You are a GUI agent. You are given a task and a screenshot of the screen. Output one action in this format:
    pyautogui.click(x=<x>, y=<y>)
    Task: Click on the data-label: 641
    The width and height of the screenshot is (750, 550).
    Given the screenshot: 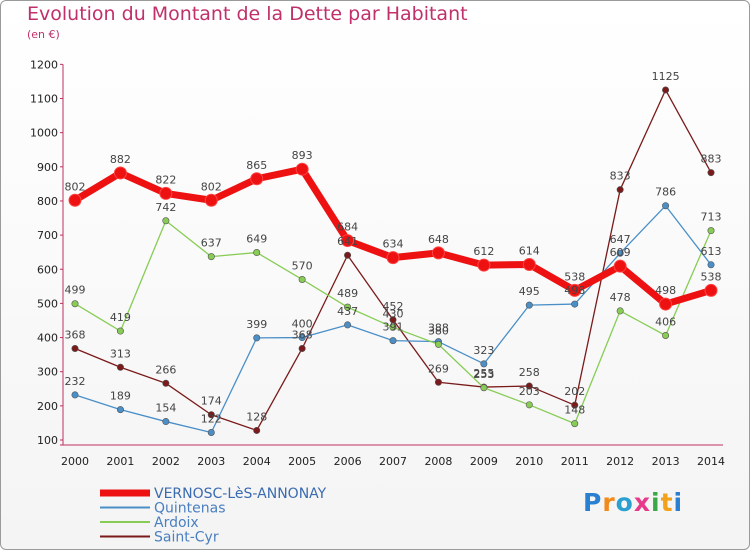 What is the action you would take?
    pyautogui.click(x=347, y=241)
    